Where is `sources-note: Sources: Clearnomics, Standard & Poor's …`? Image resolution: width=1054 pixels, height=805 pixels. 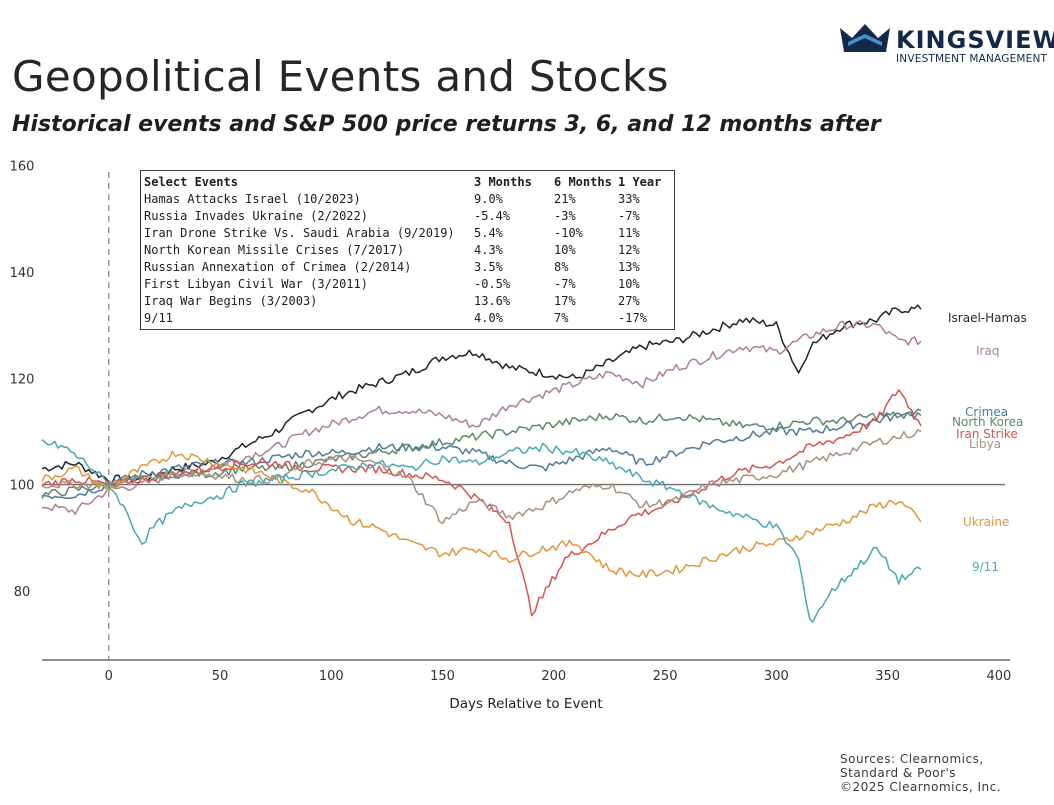
sources-note: Sources: Clearnomics, Standard & Poor's … is located at coordinates (920, 773).